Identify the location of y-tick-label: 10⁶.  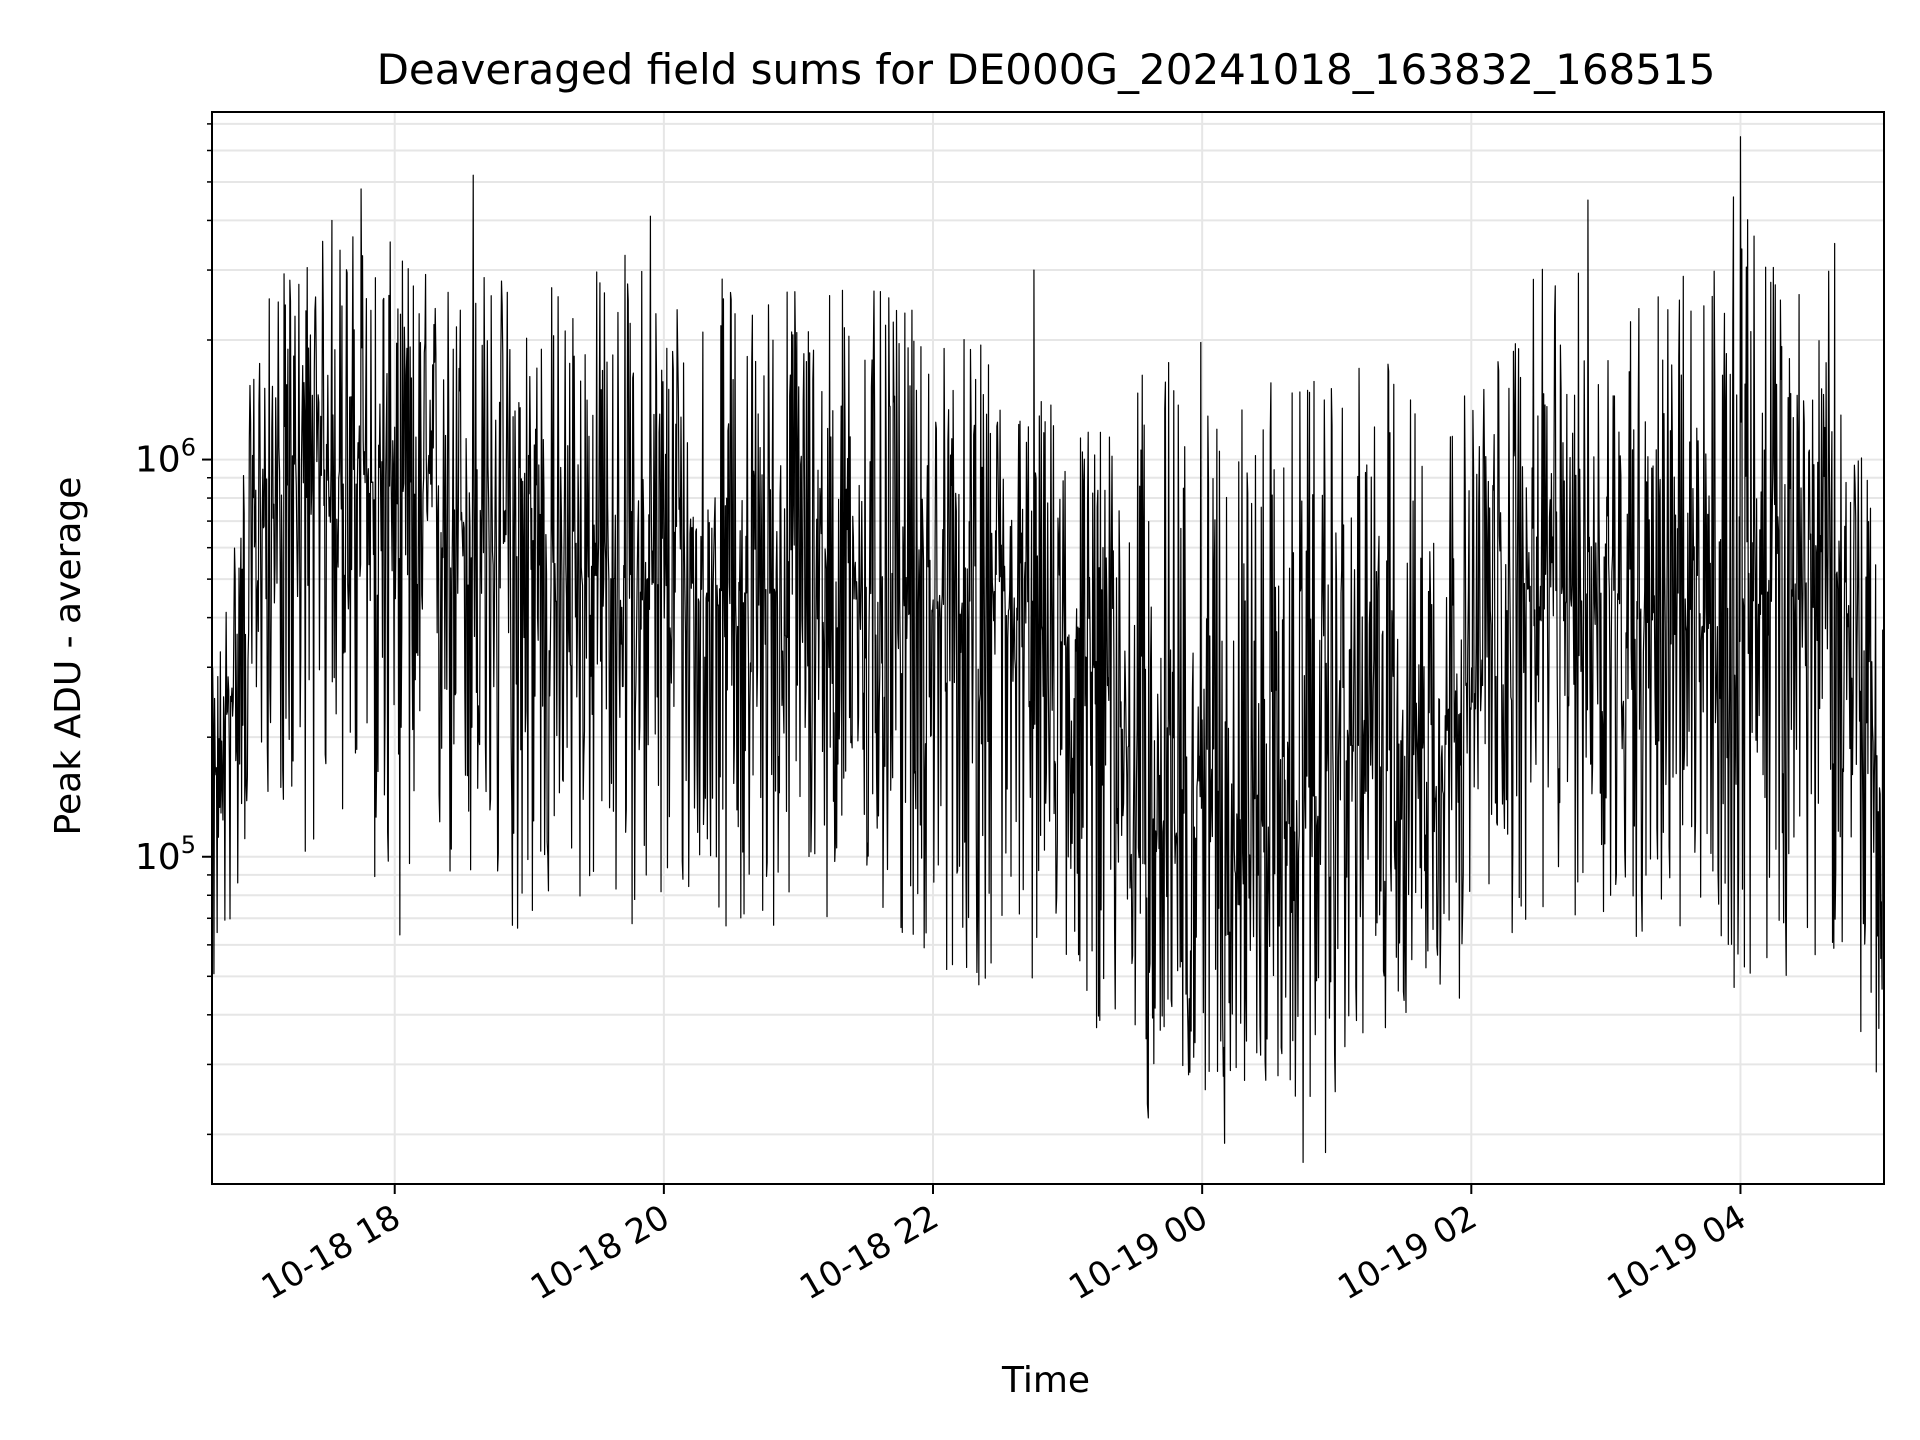
(165, 457).